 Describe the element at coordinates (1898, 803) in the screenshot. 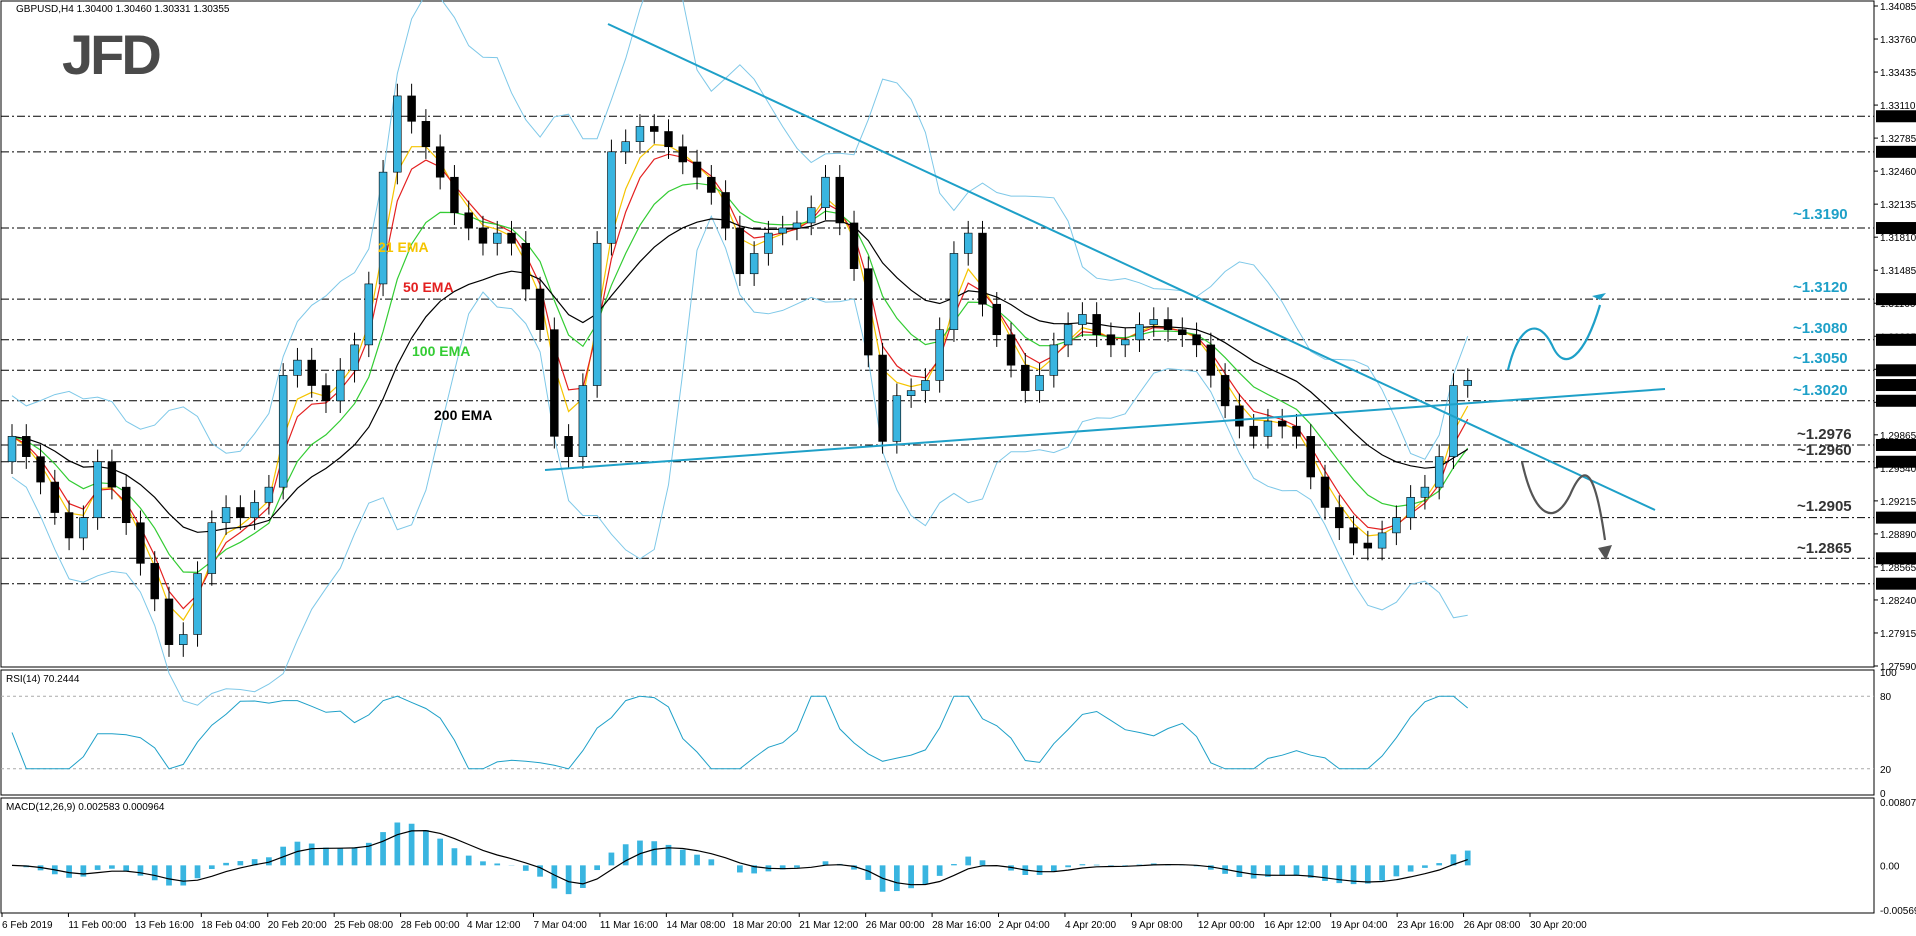

I see `macd-tick-0: 0.008075` at that location.